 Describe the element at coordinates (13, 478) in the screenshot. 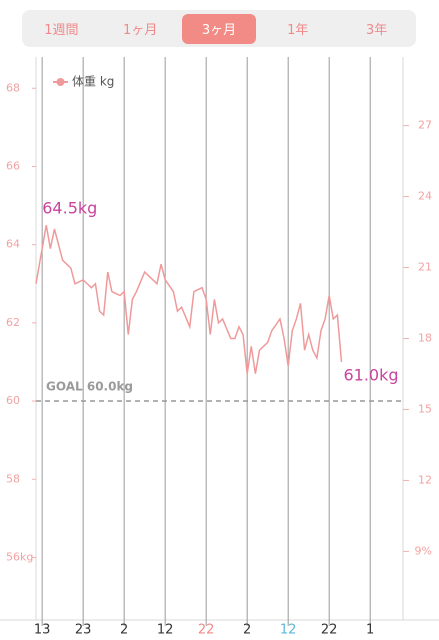

I see `y-tick-label: 58` at that location.